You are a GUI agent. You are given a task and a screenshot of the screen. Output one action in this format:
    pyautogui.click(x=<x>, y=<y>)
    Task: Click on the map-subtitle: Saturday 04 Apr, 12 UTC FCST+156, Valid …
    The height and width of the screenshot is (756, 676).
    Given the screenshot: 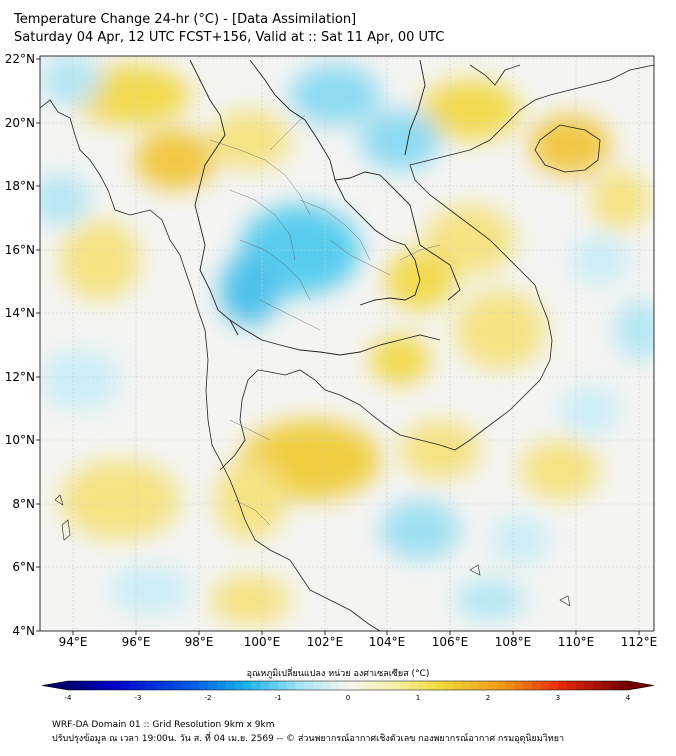 What is the action you would take?
    pyautogui.click(x=229, y=37)
    